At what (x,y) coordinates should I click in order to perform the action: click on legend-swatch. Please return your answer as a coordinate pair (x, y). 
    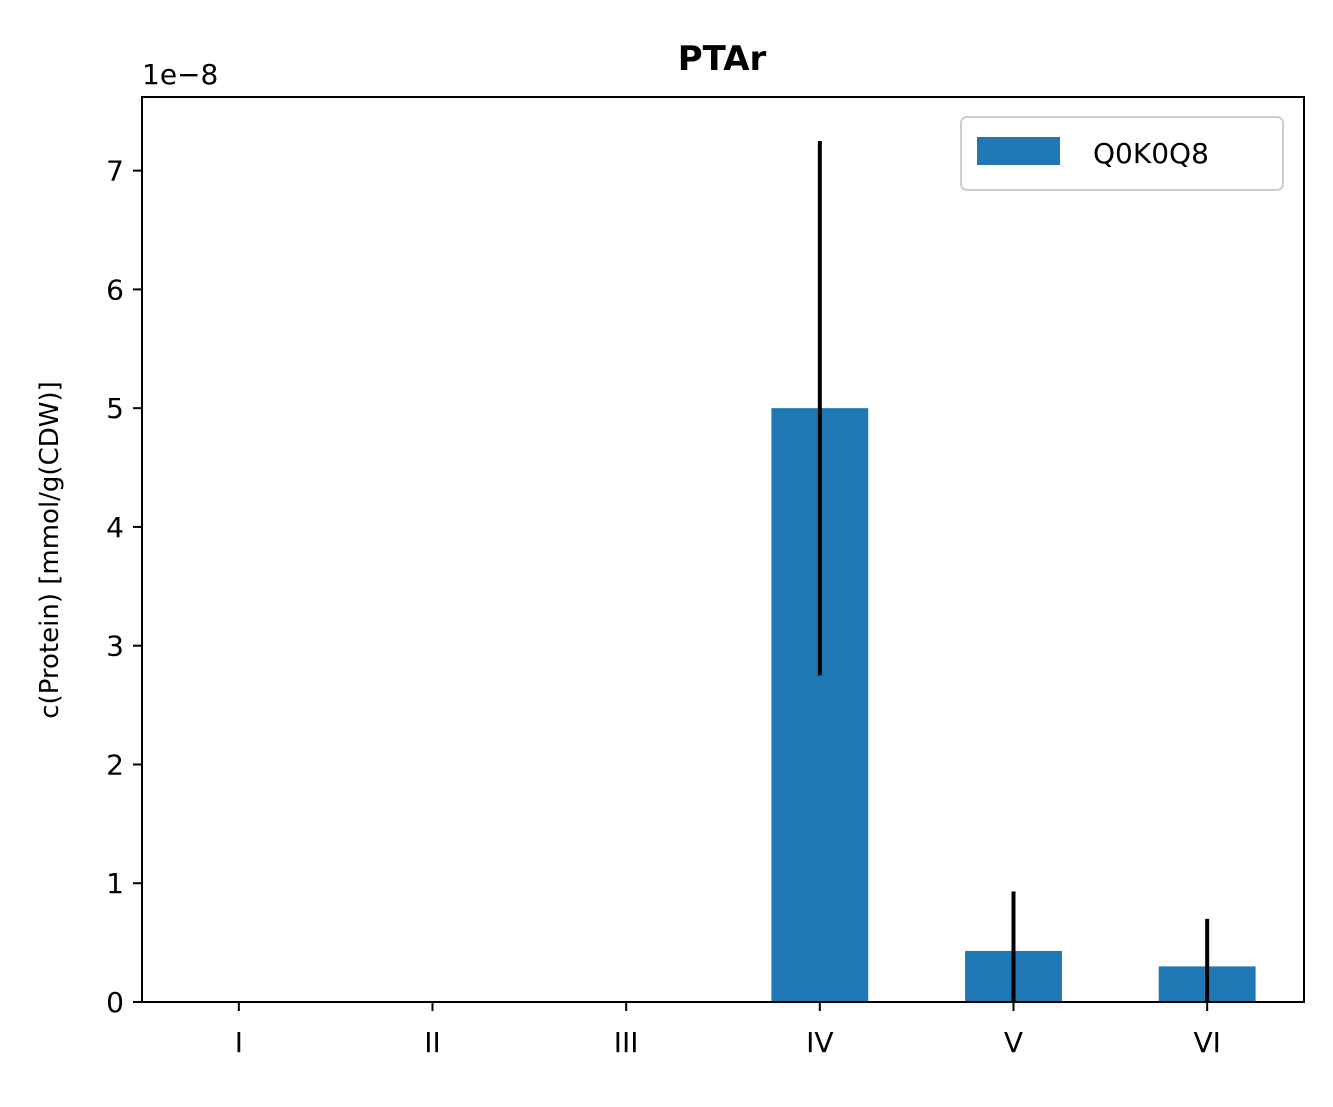
    Looking at the image, I should click on (1018, 151).